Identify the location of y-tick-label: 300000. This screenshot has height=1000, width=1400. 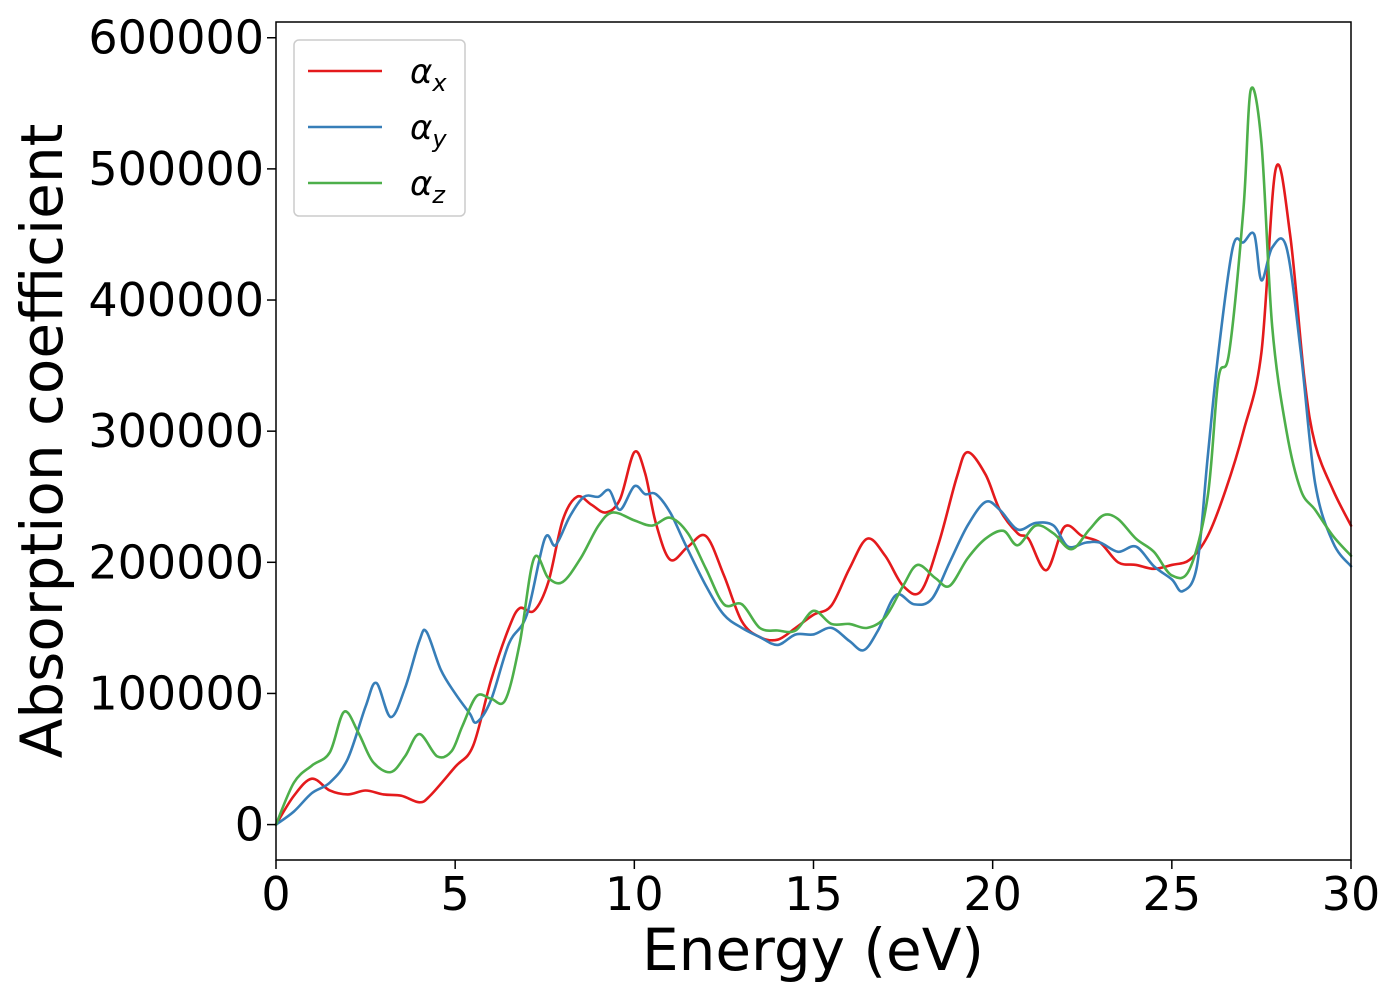
(176, 431).